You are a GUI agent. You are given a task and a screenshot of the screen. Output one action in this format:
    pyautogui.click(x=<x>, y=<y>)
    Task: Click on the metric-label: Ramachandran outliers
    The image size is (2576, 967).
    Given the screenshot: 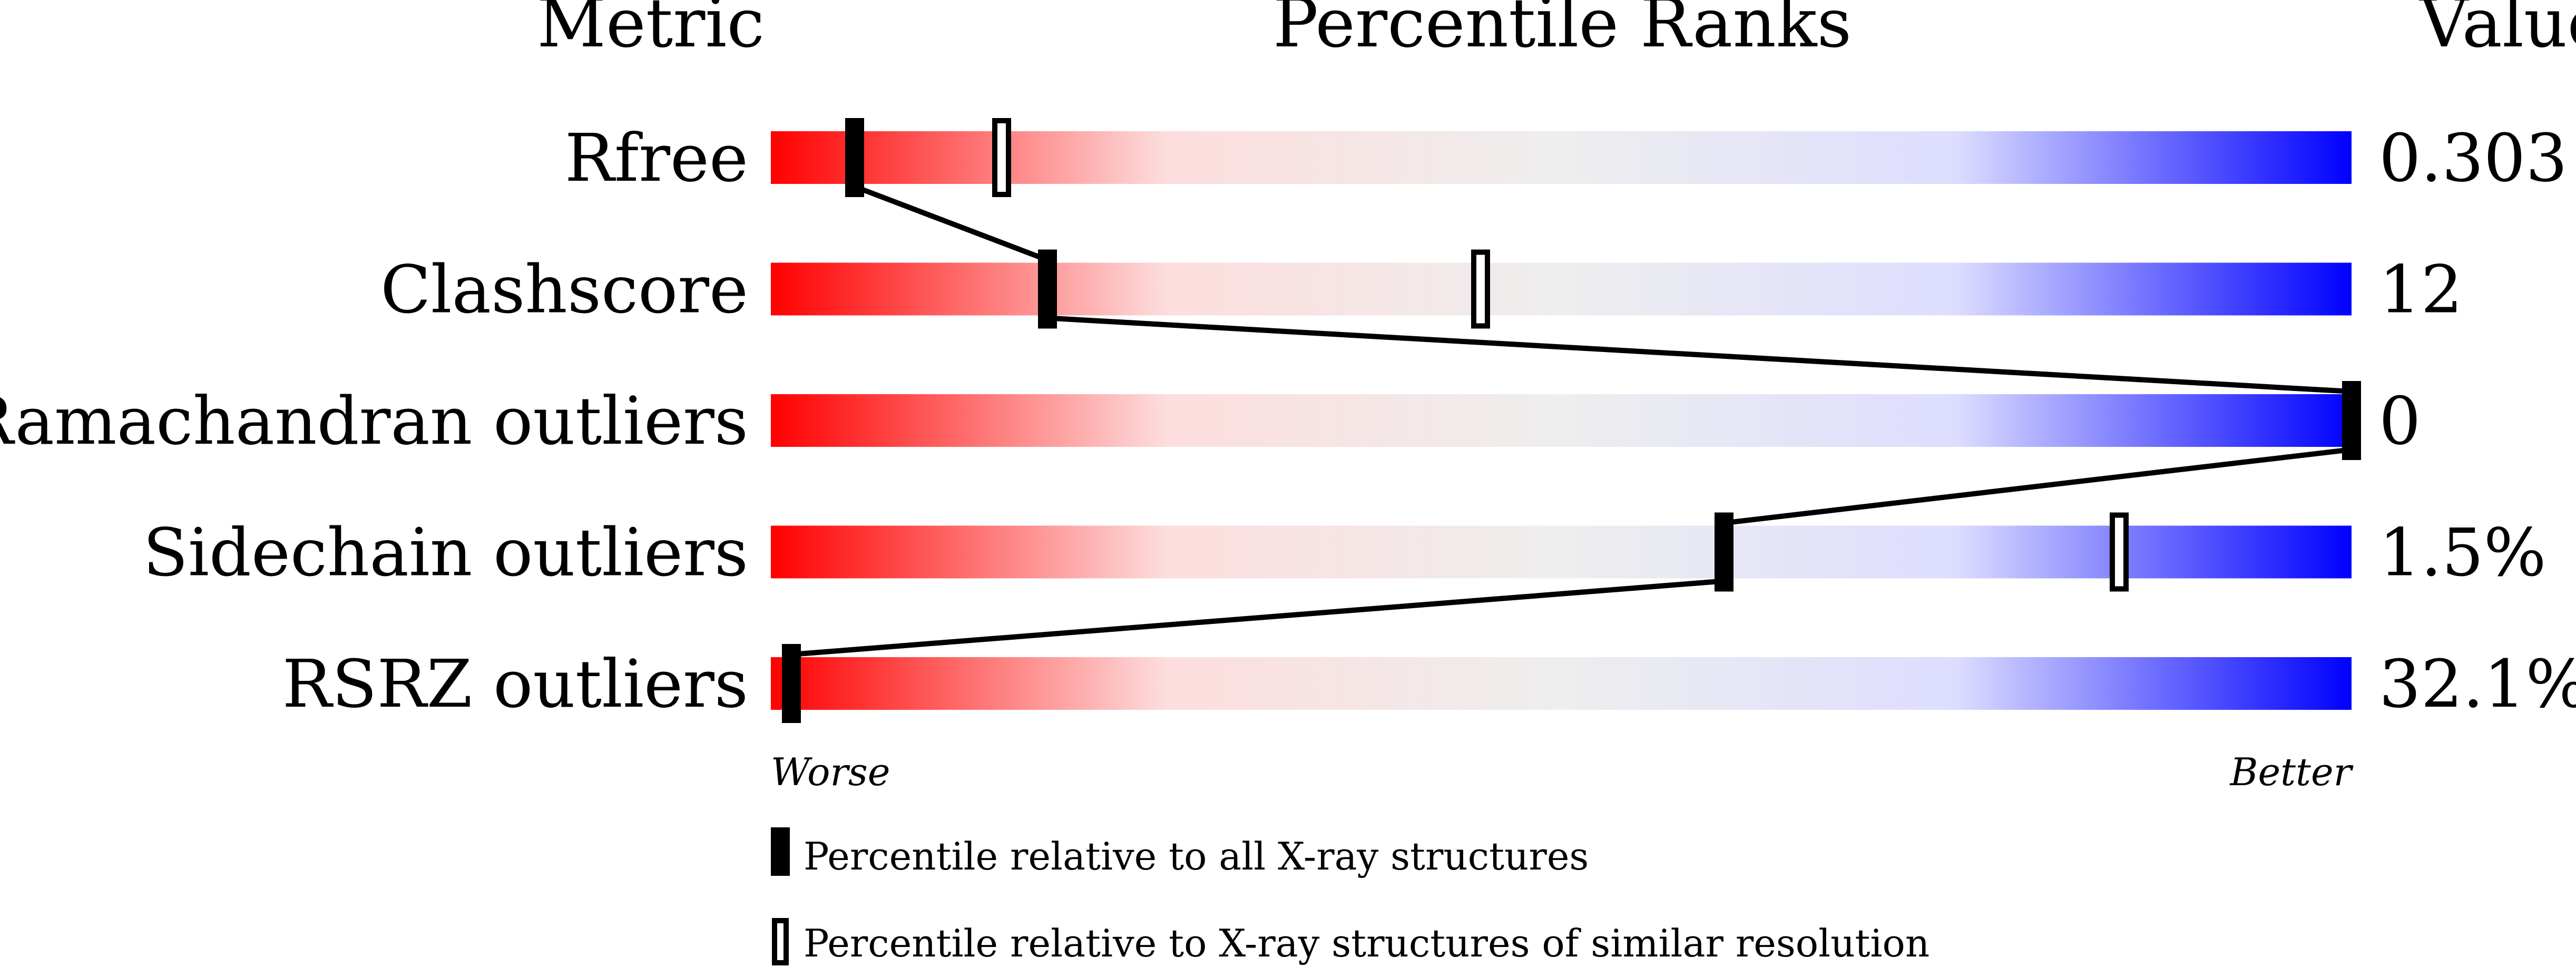 What is the action you would take?
    pyautogui.click(x=374, y=422)
    